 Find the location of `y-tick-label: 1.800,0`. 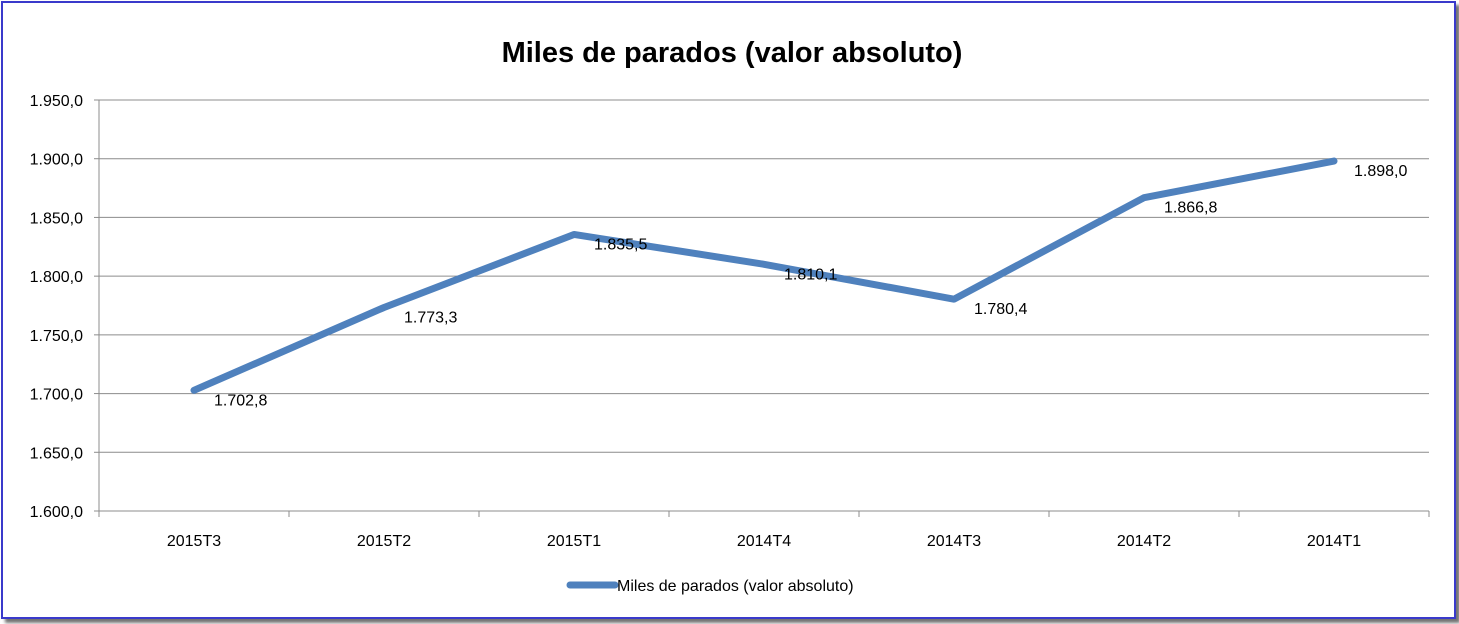

y-tick-label: 1.800,0 is located at coordinates (56, 277).